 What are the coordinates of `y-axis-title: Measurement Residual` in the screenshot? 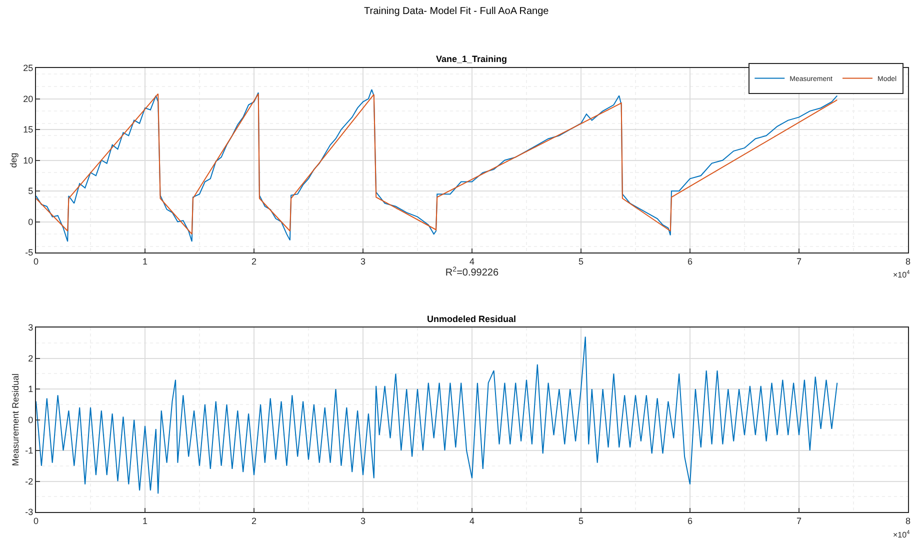 It's located at (15, 419).